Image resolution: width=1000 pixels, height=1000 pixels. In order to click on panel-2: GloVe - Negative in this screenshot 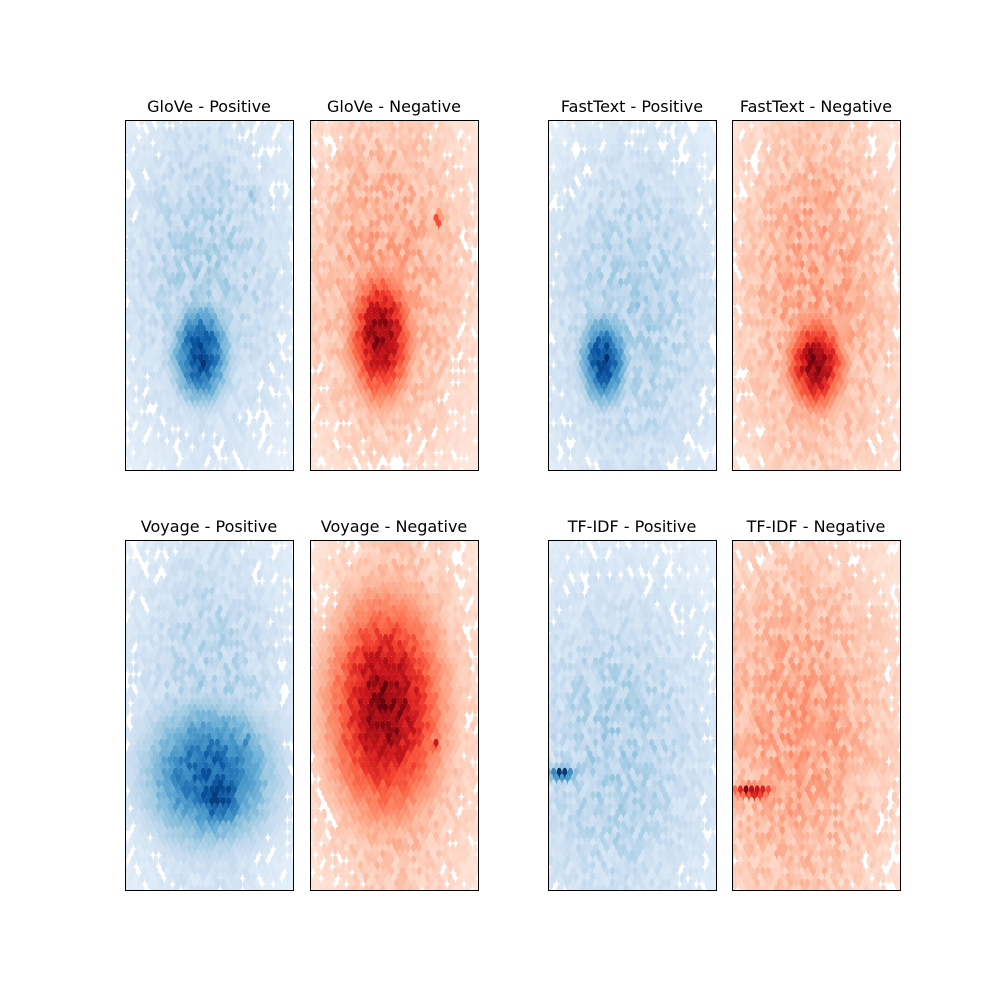, I will do `click(394, 284)`.